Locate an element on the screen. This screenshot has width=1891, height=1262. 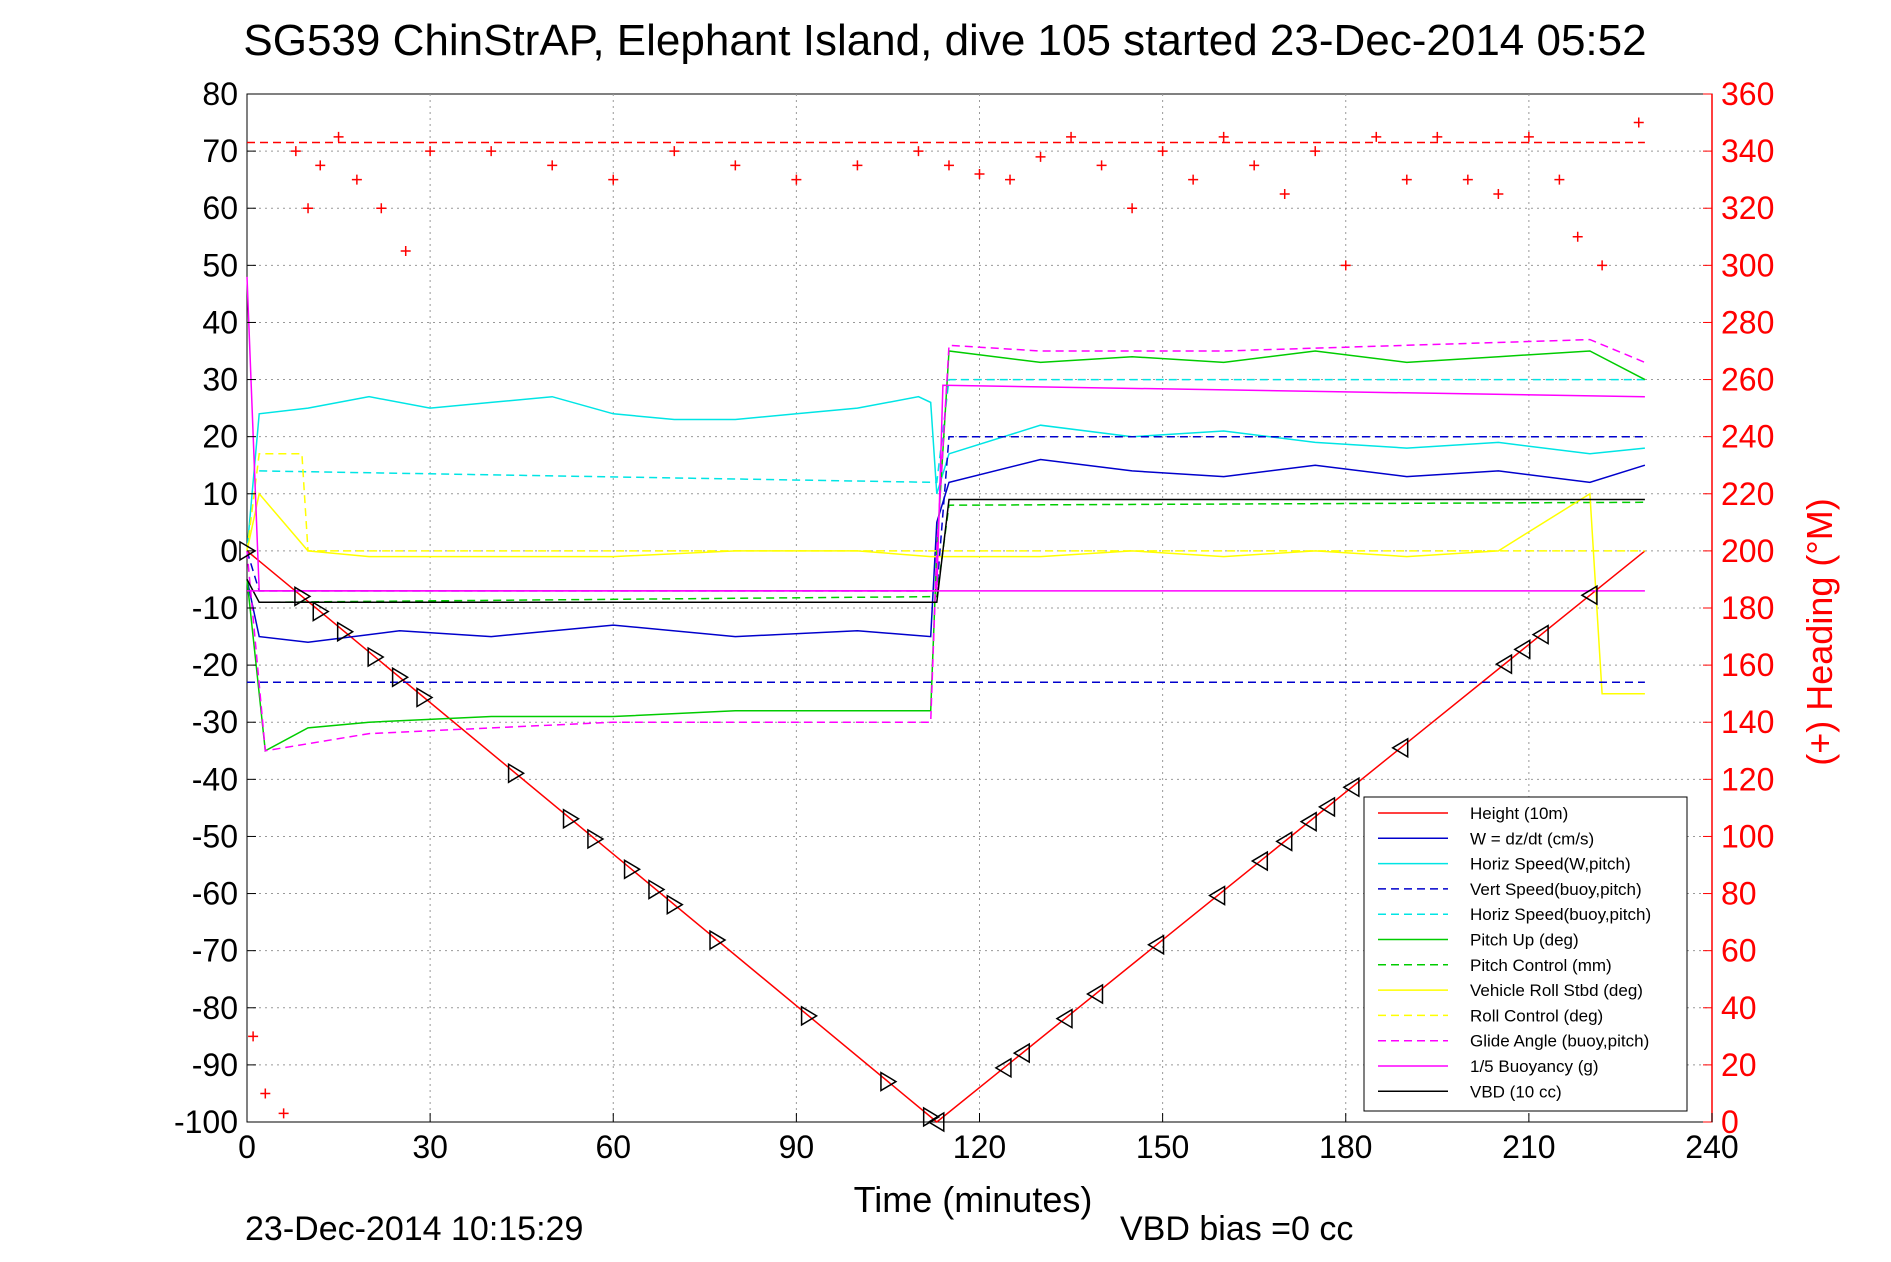
y-tick-label: -100 is located at coordinates (206, 1122).